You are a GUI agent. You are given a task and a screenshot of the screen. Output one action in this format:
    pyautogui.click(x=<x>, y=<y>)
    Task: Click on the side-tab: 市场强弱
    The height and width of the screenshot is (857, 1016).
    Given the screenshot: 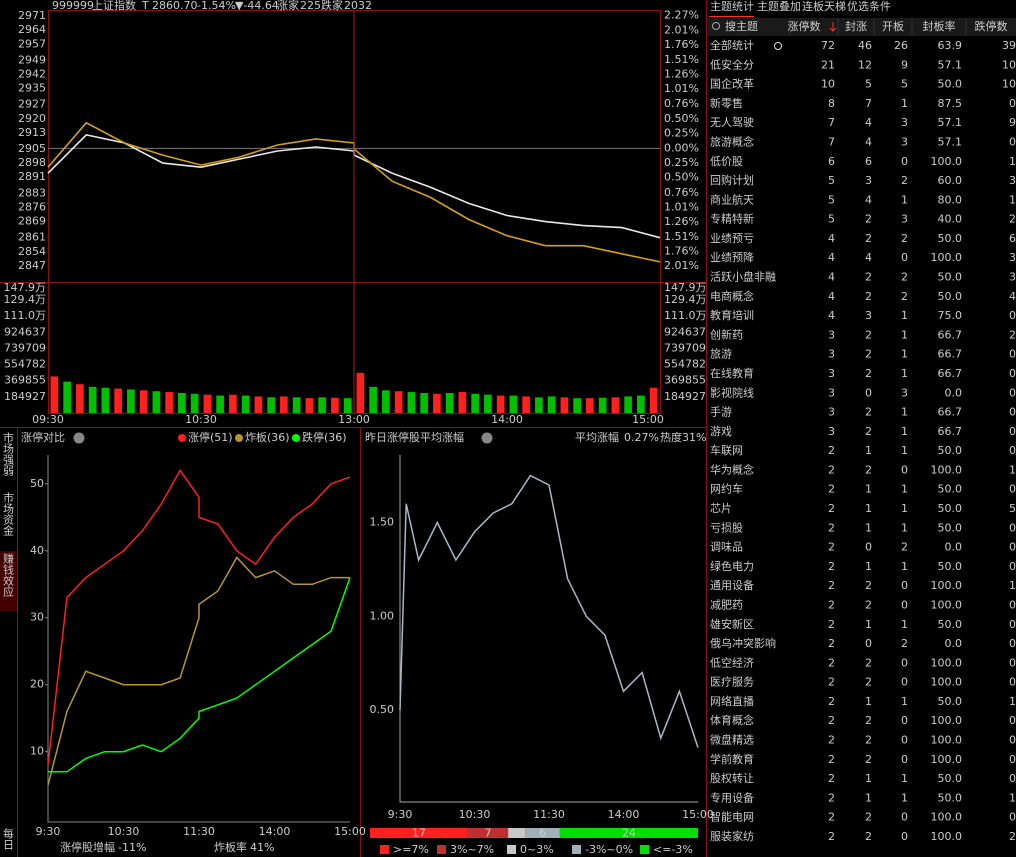 What is the action you would take?
    pyautogui.click(x=8, y=454)
    